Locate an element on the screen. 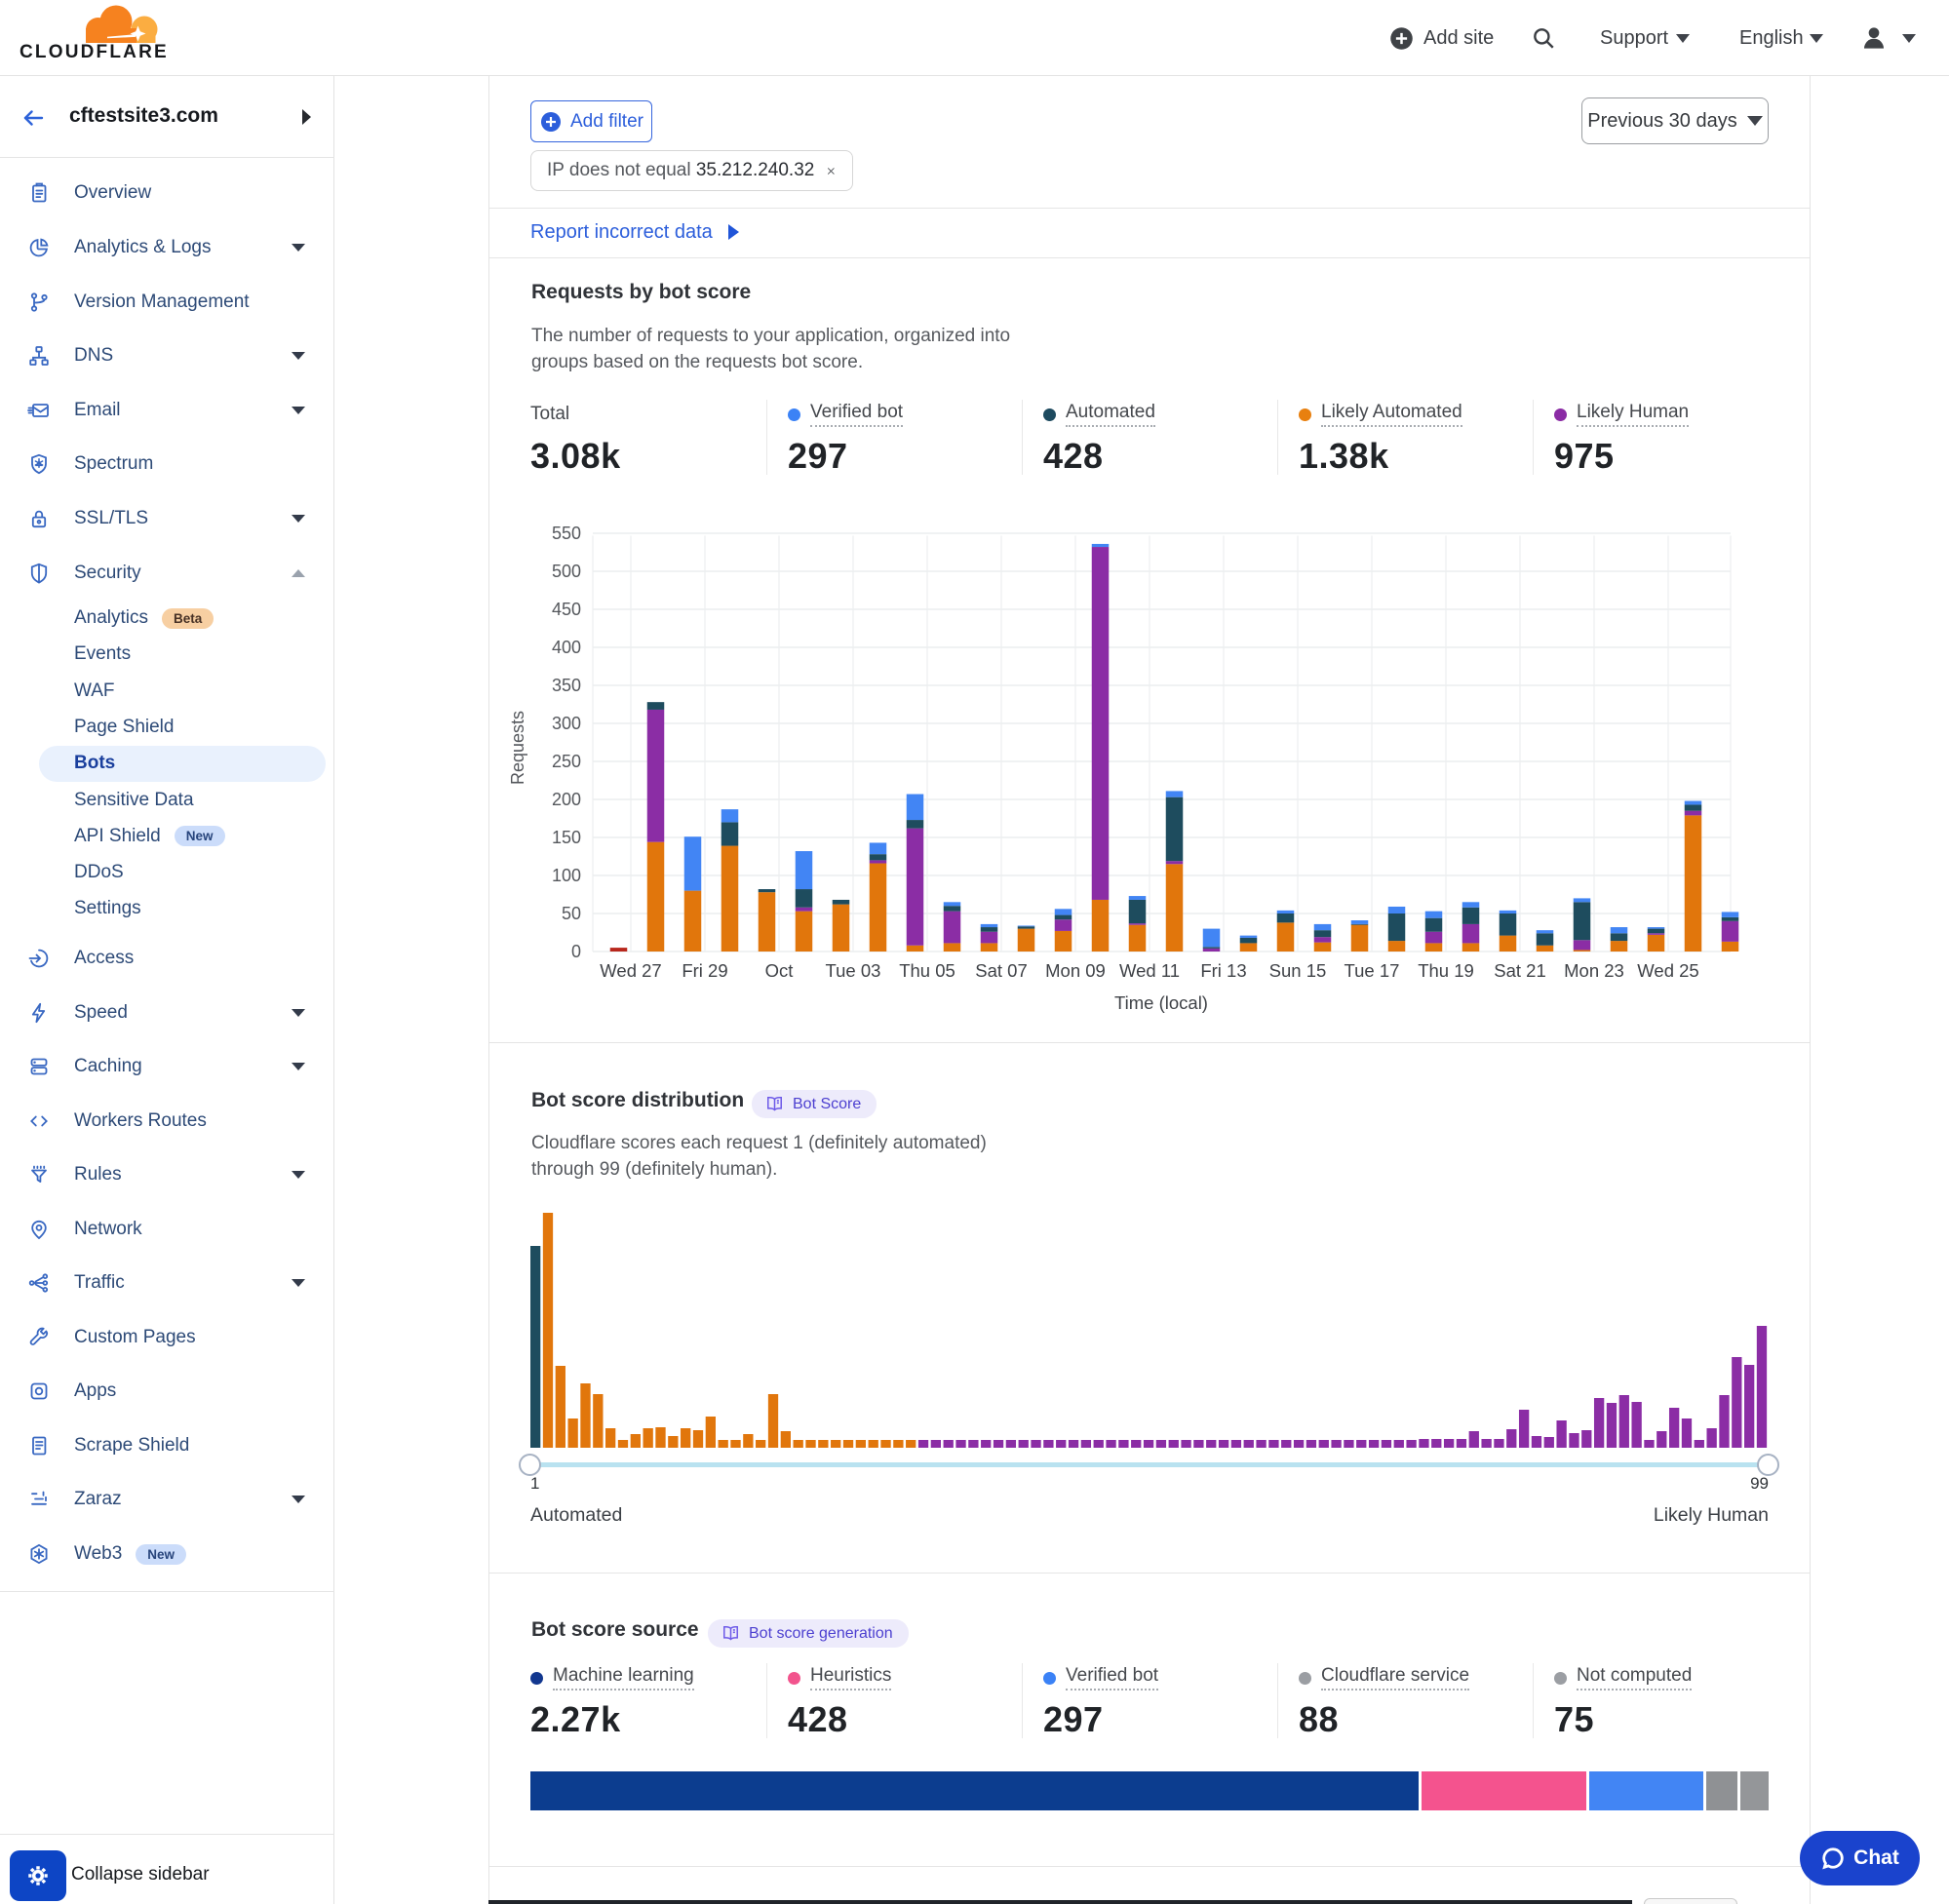  svg-text: Fri 13 is located at coordinates (1223, 970).